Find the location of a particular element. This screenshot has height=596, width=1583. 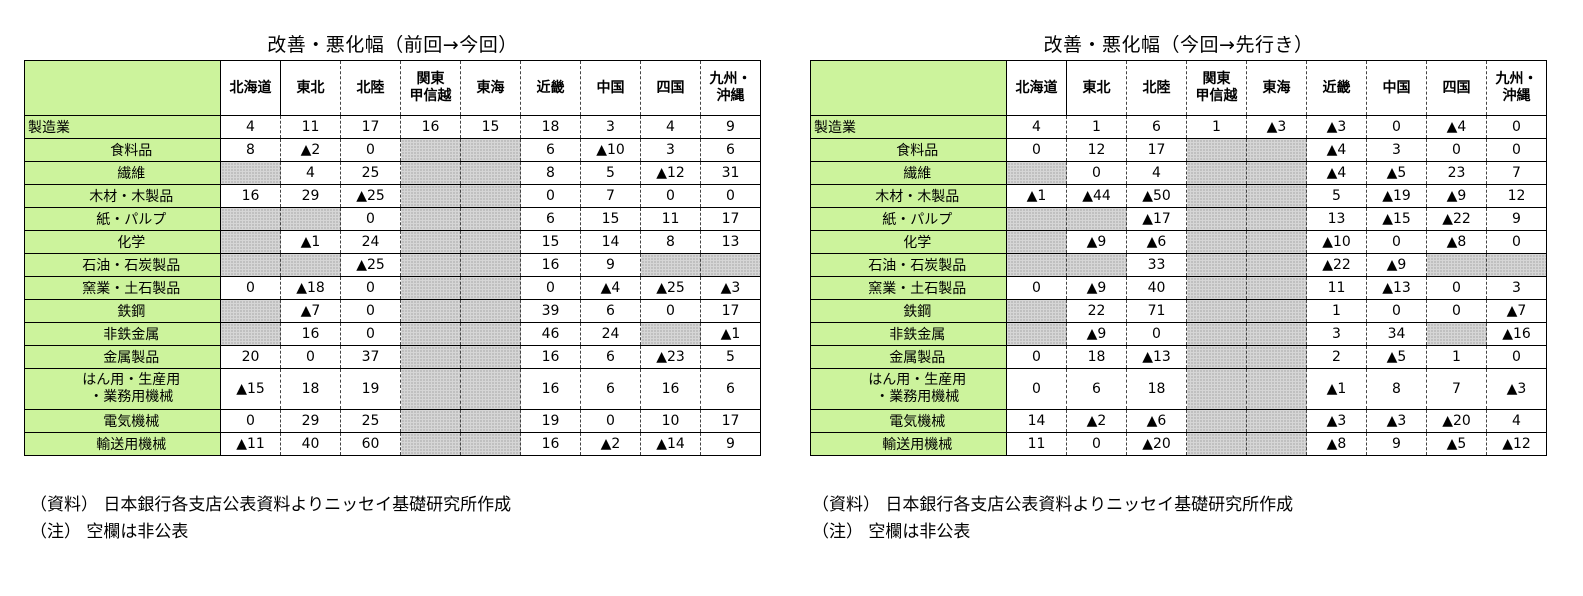

value-cell: 33 is located at coordinates (1156, 265).